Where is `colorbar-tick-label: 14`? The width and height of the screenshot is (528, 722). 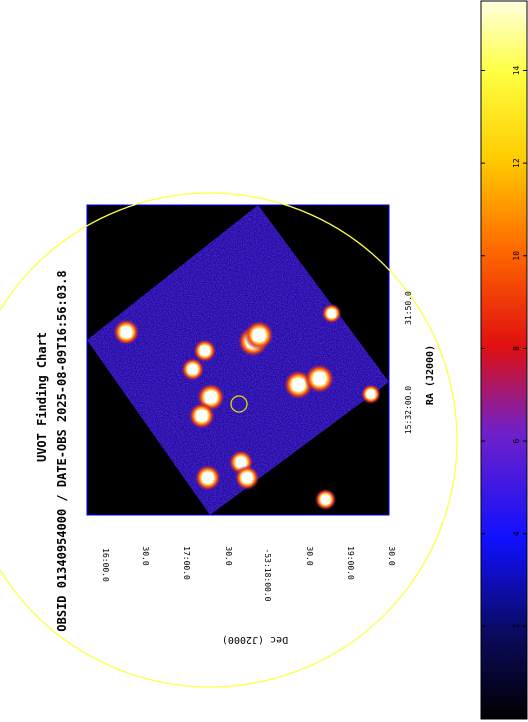
colorbar-tick-label: 14 is located at coordinates (516, 70).